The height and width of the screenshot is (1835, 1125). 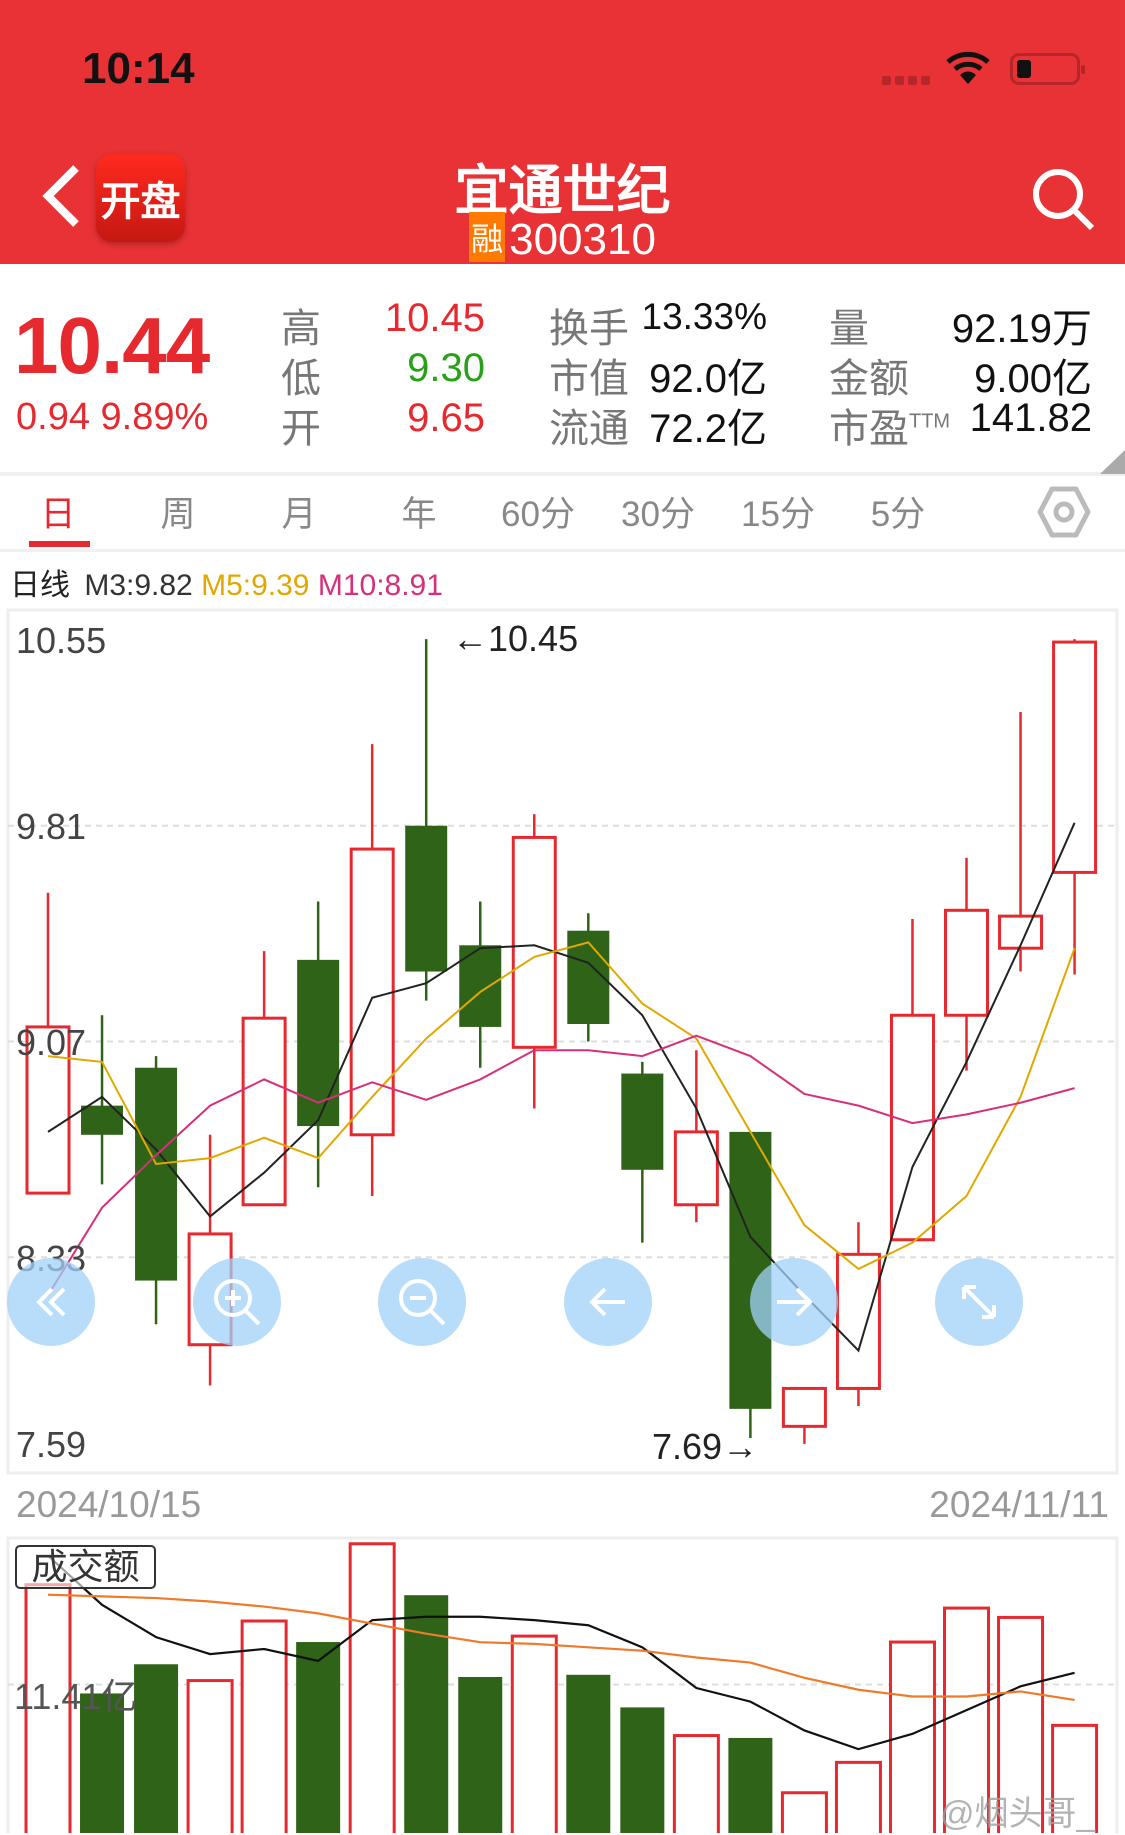 I want to click on ma10-line, so click(x=561, y=1165).